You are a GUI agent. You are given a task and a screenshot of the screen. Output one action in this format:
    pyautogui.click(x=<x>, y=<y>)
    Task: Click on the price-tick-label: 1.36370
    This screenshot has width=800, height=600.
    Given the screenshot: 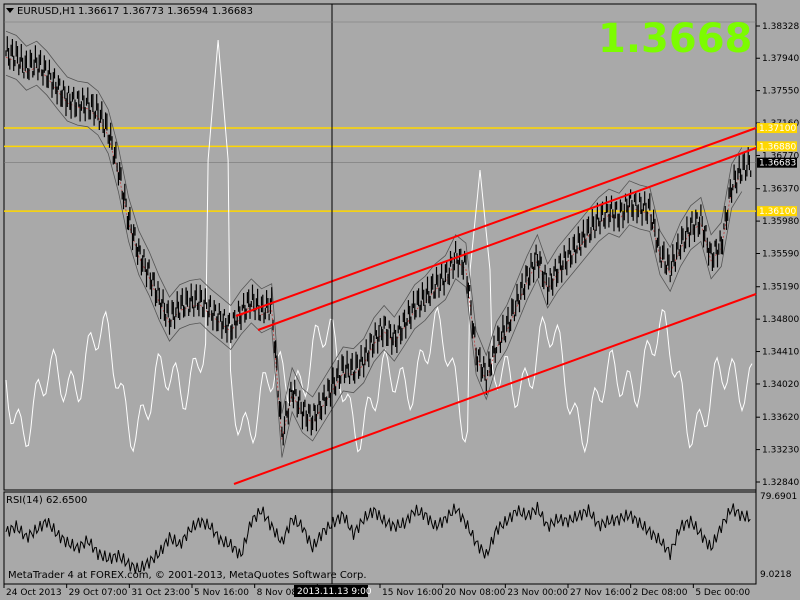 What is the action you would take?
    pyautogui.click(x=780, y=190)
    